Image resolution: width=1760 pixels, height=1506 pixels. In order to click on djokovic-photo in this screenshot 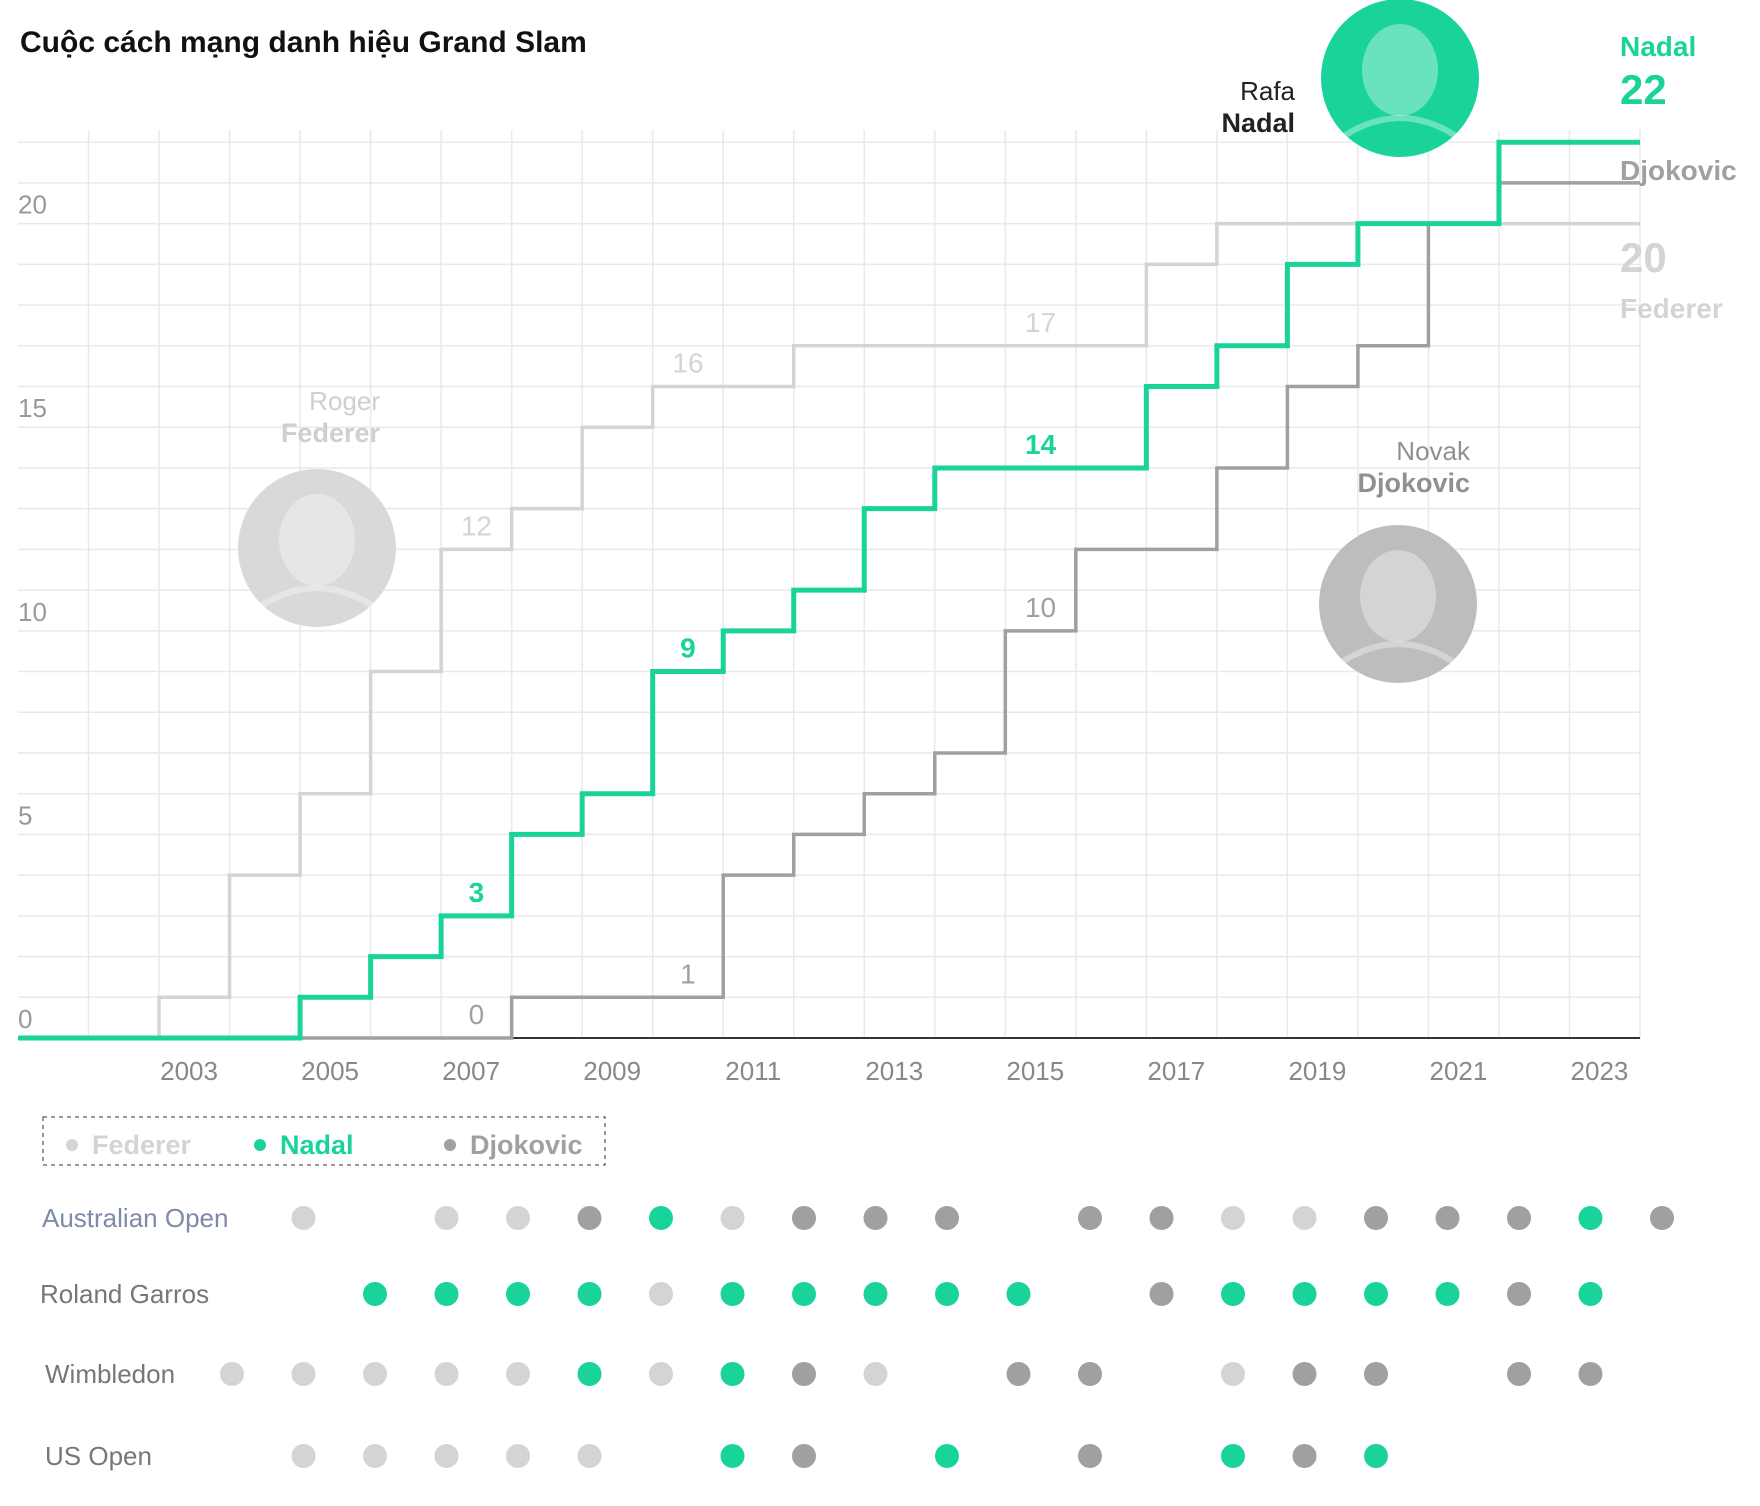, I will do `click(1398, 604)`.